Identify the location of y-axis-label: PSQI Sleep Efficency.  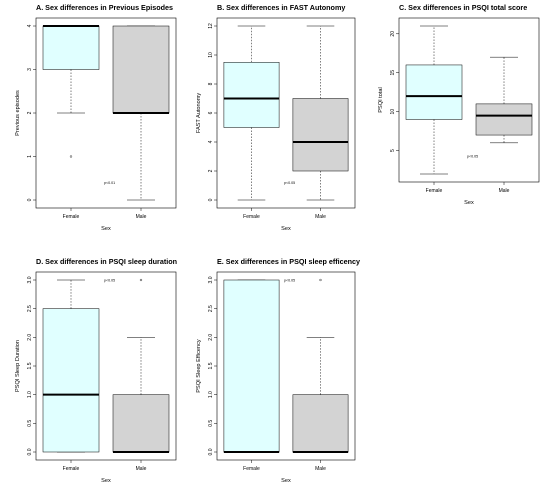
(199, 366).